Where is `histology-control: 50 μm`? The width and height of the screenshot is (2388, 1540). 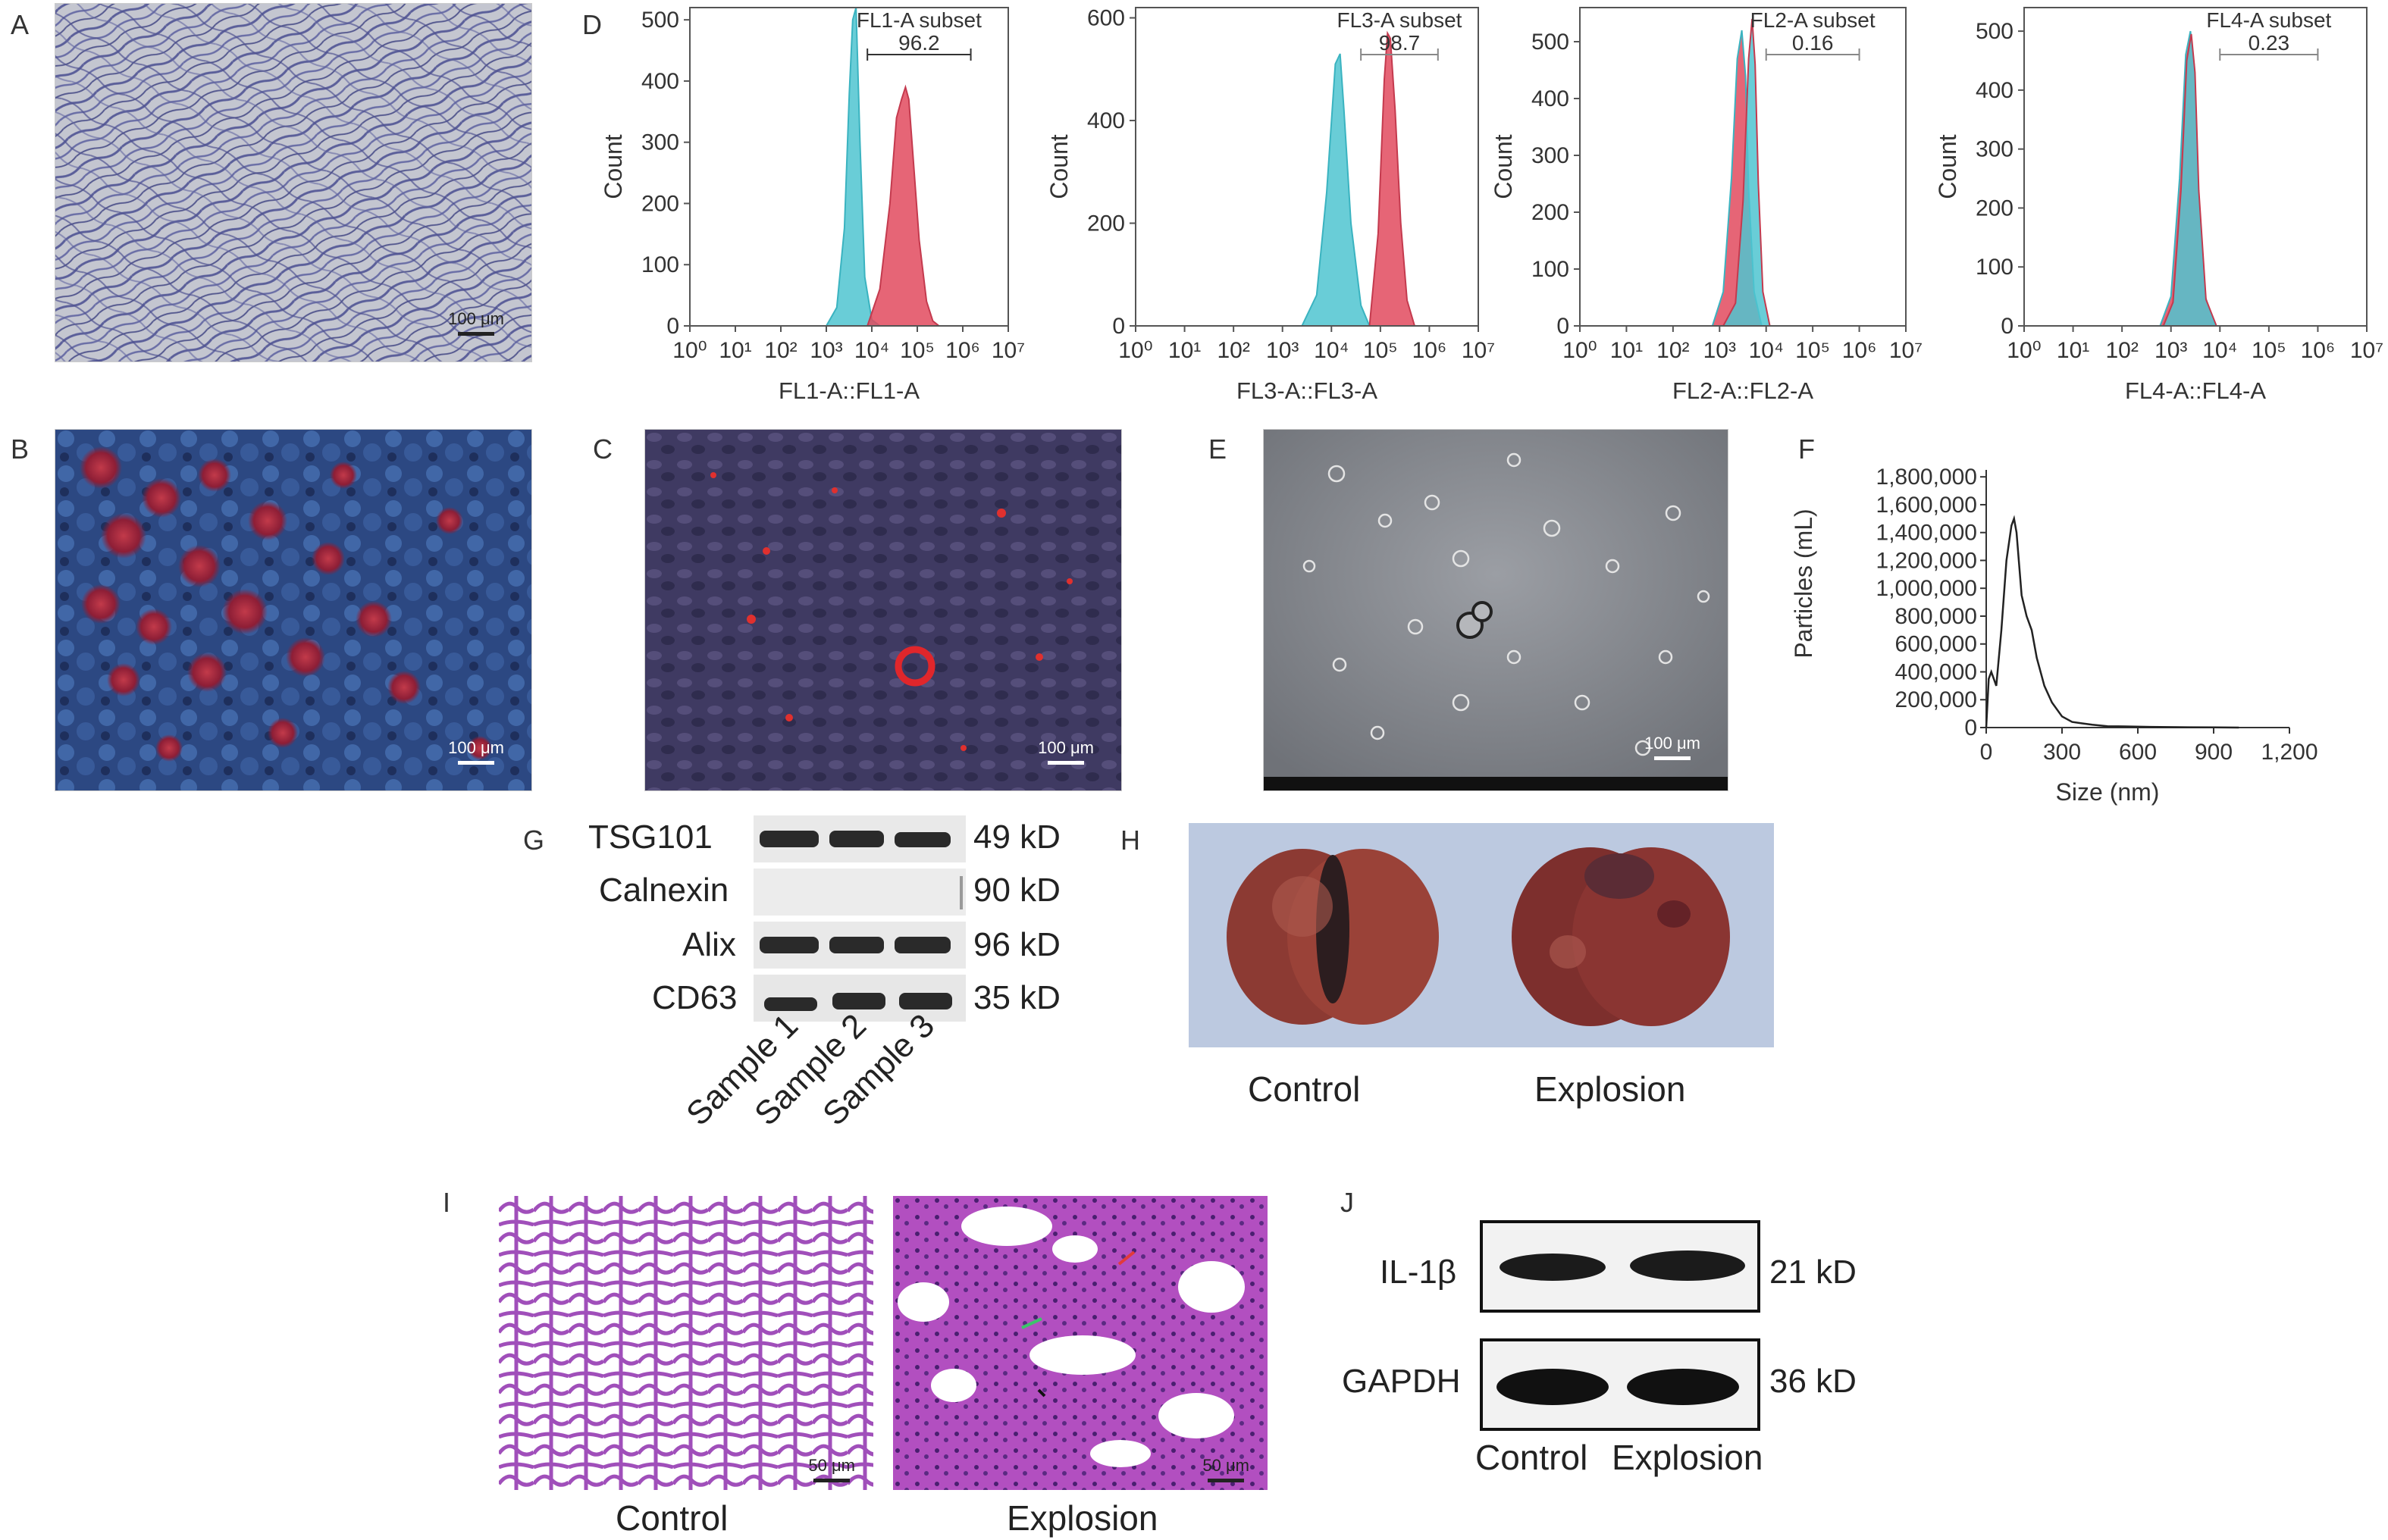
histology-control: 50 μm is located at coordinates (686, 1343).